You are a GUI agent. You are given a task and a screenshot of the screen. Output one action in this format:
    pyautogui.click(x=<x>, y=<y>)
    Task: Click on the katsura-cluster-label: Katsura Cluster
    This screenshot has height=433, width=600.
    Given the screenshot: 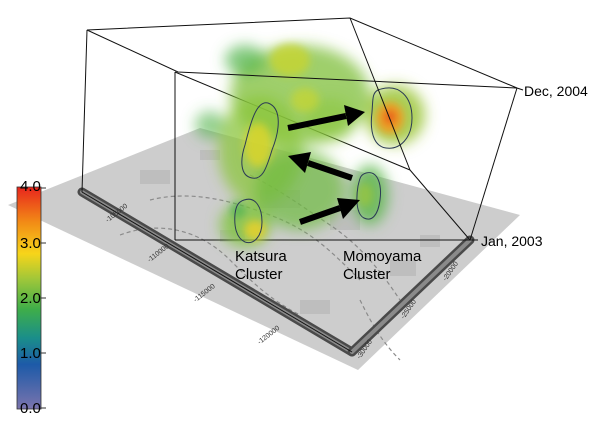 What is the action you would take?
    pyautogui.click(x=261, y=266)
    